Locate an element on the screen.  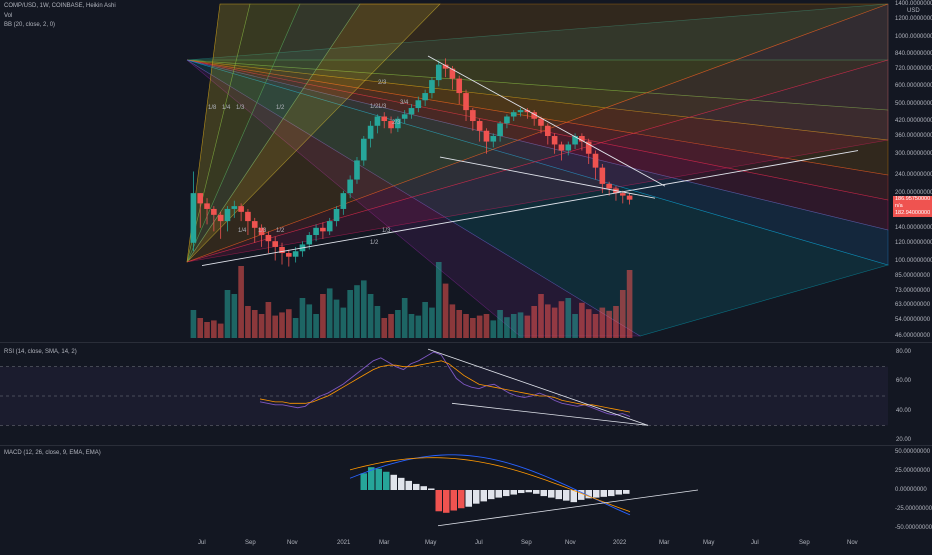
fib-level-label: 3/4 is located at coordinates (404, 103).